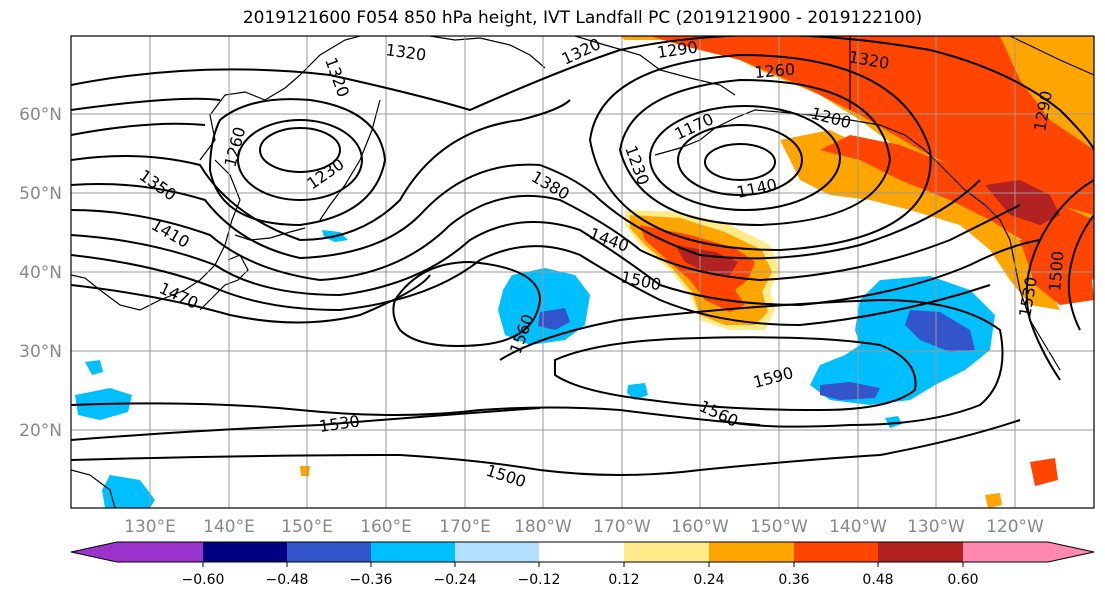  I want to click on latitude-labels: 60°N 50°N 40°N 30°N 20°N, so click(40, 273).